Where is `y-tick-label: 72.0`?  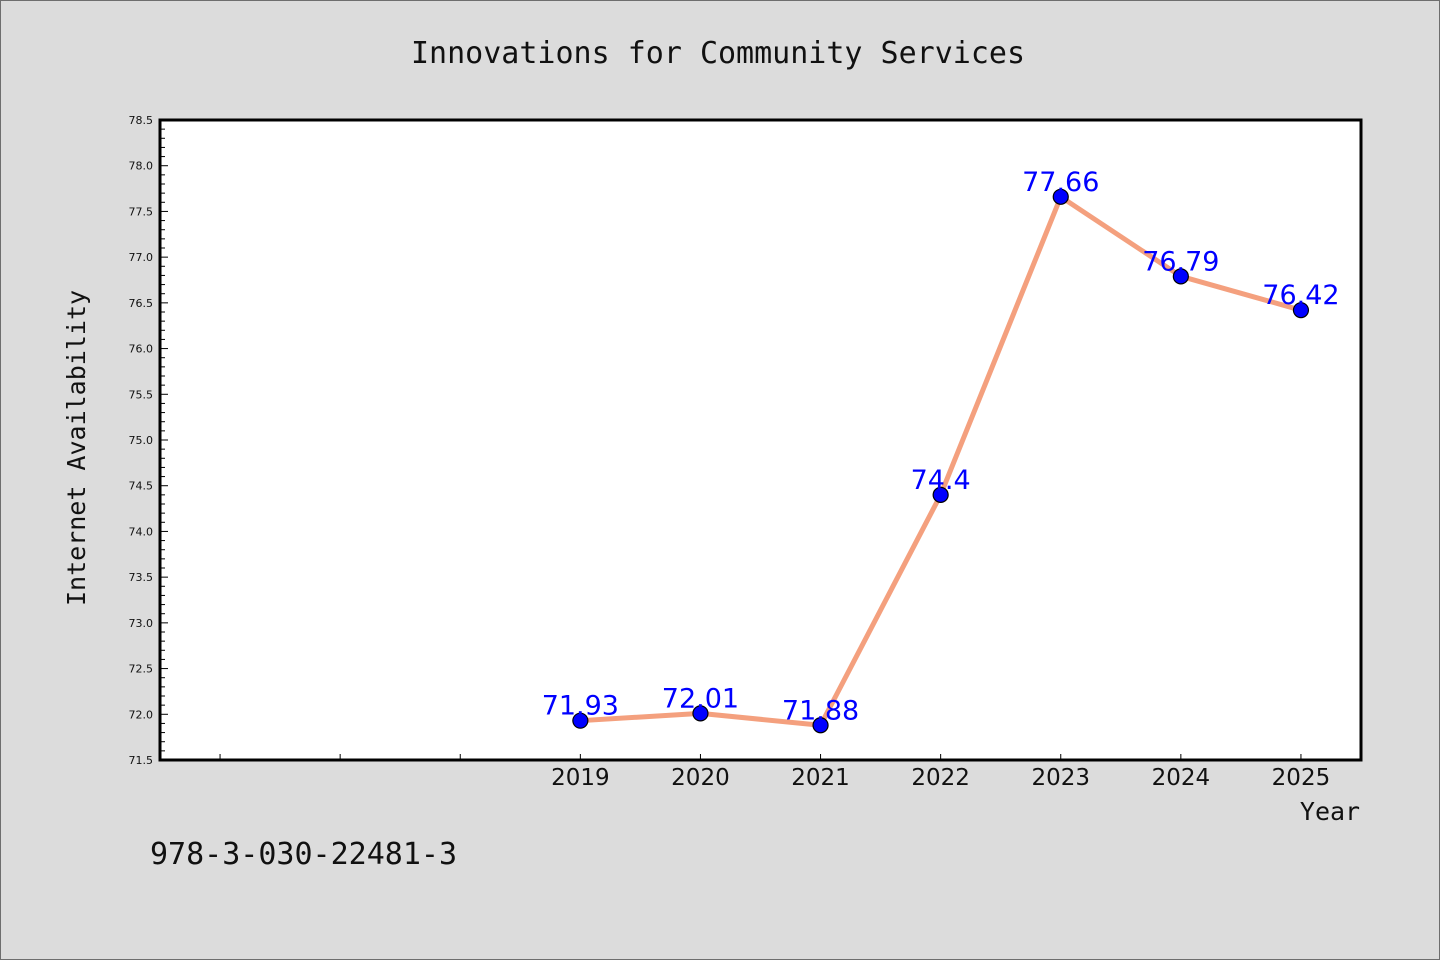
y-tick-label: 72.0 is located at coordinates (141, 714).